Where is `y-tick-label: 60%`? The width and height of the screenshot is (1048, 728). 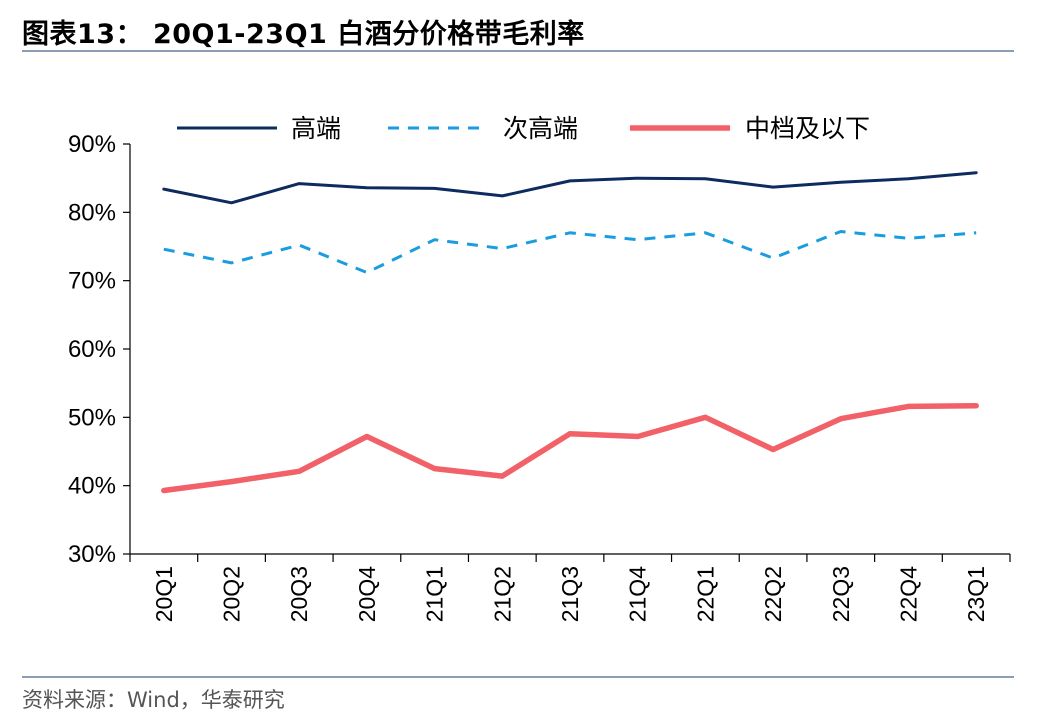
y-tick-label: 60% is located at coordinates (92, 349).